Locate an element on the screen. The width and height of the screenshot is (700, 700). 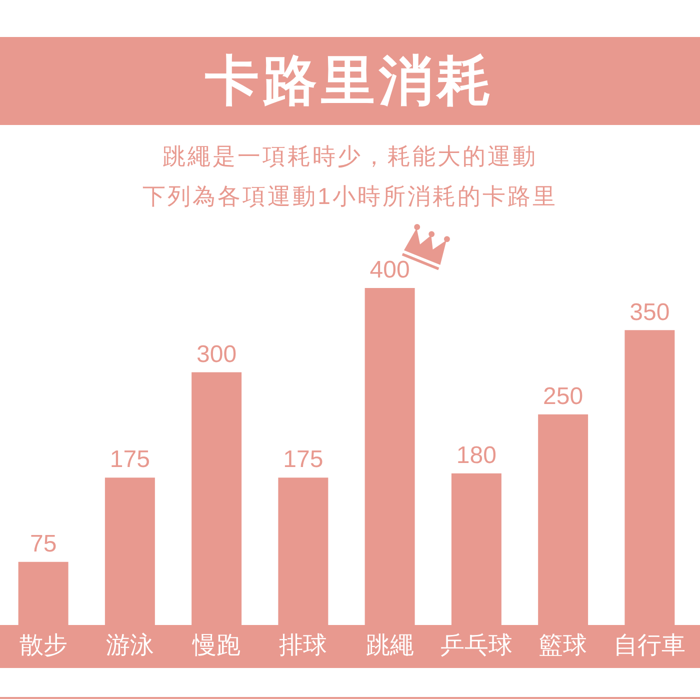
data-label: 250 is located at coordinates (563, 396).